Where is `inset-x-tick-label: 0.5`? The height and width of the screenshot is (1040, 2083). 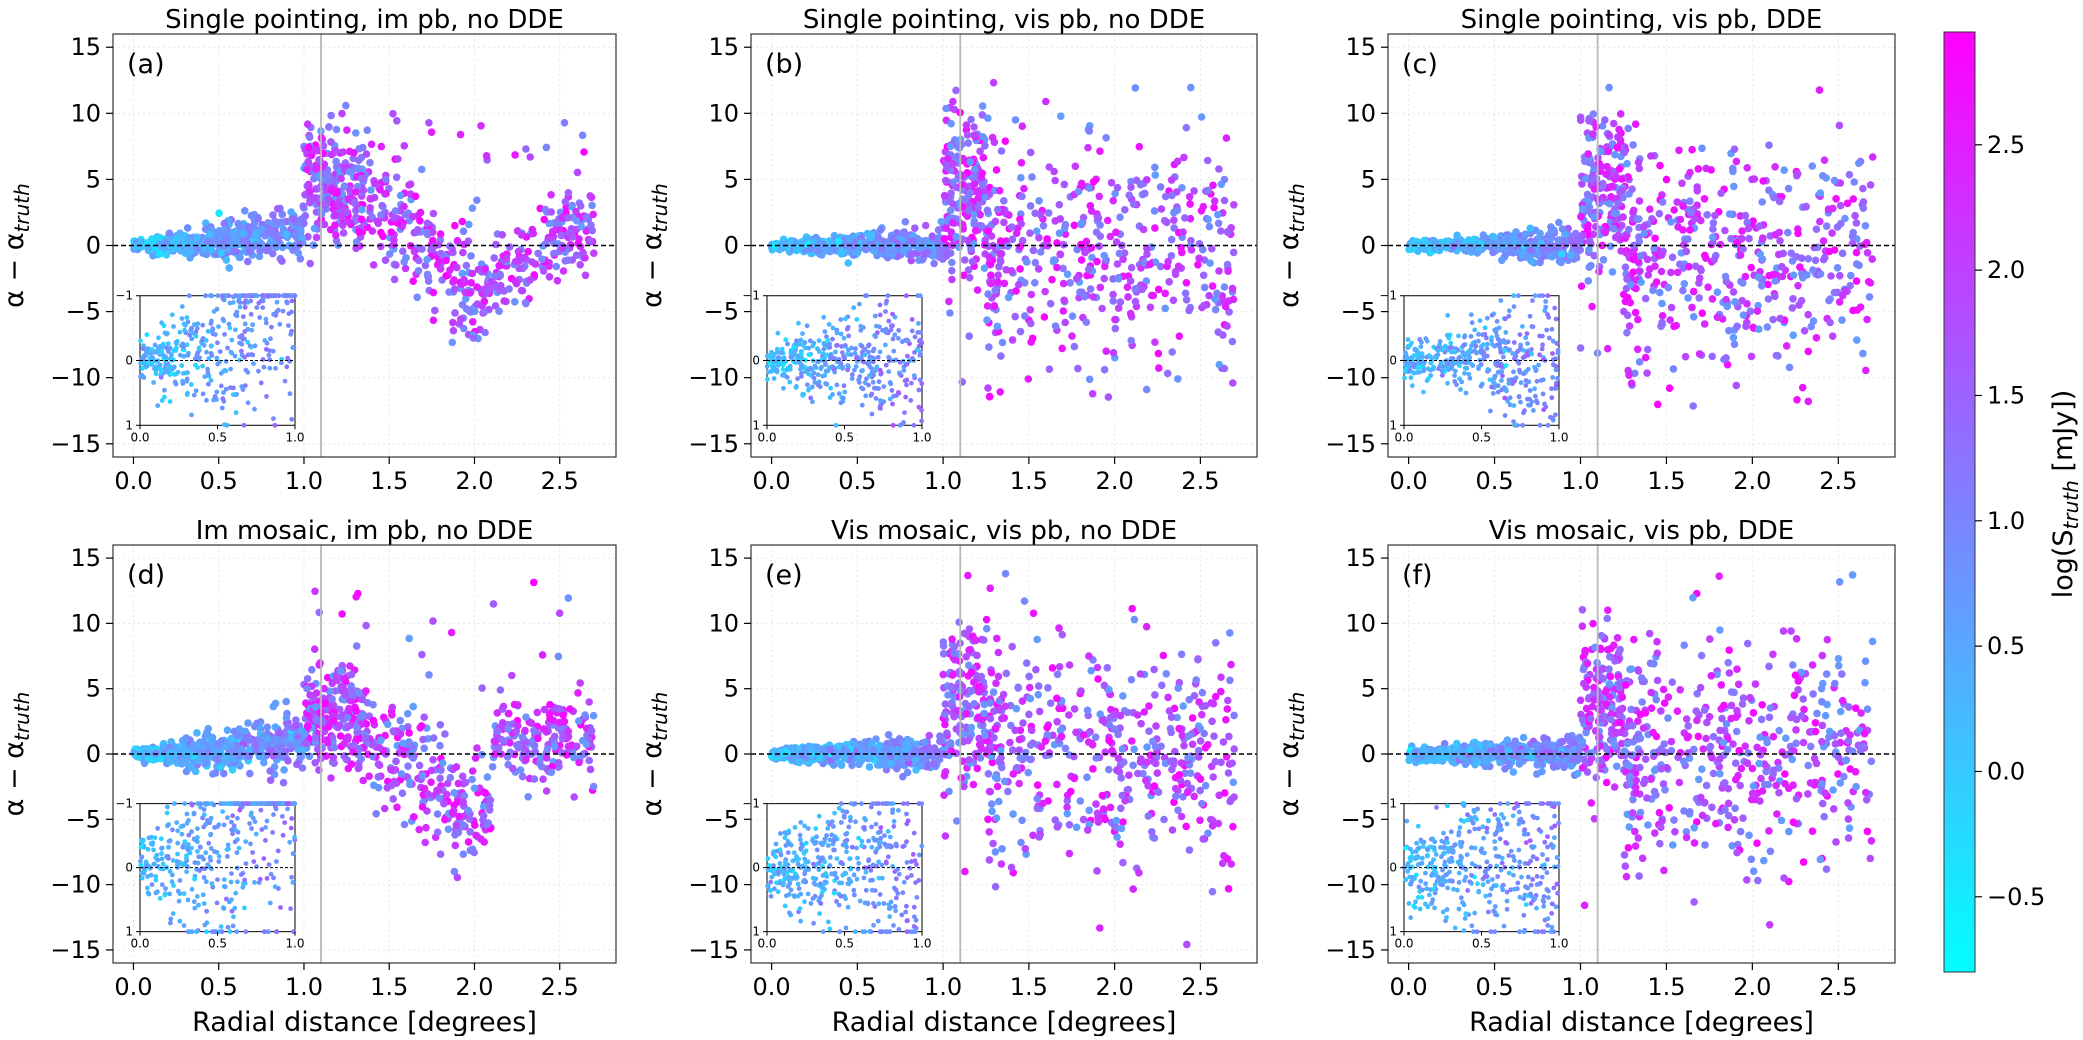 inset-x-tick-label: 0.5 is located at coordinates (217, 437).